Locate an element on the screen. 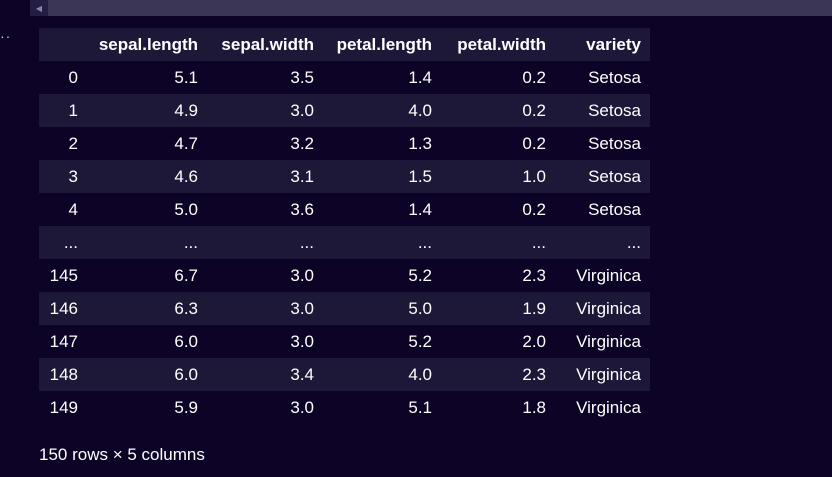 The width and height of the screenshot is (832, 477). row-index: 0 is located at coordinates (63, 77).